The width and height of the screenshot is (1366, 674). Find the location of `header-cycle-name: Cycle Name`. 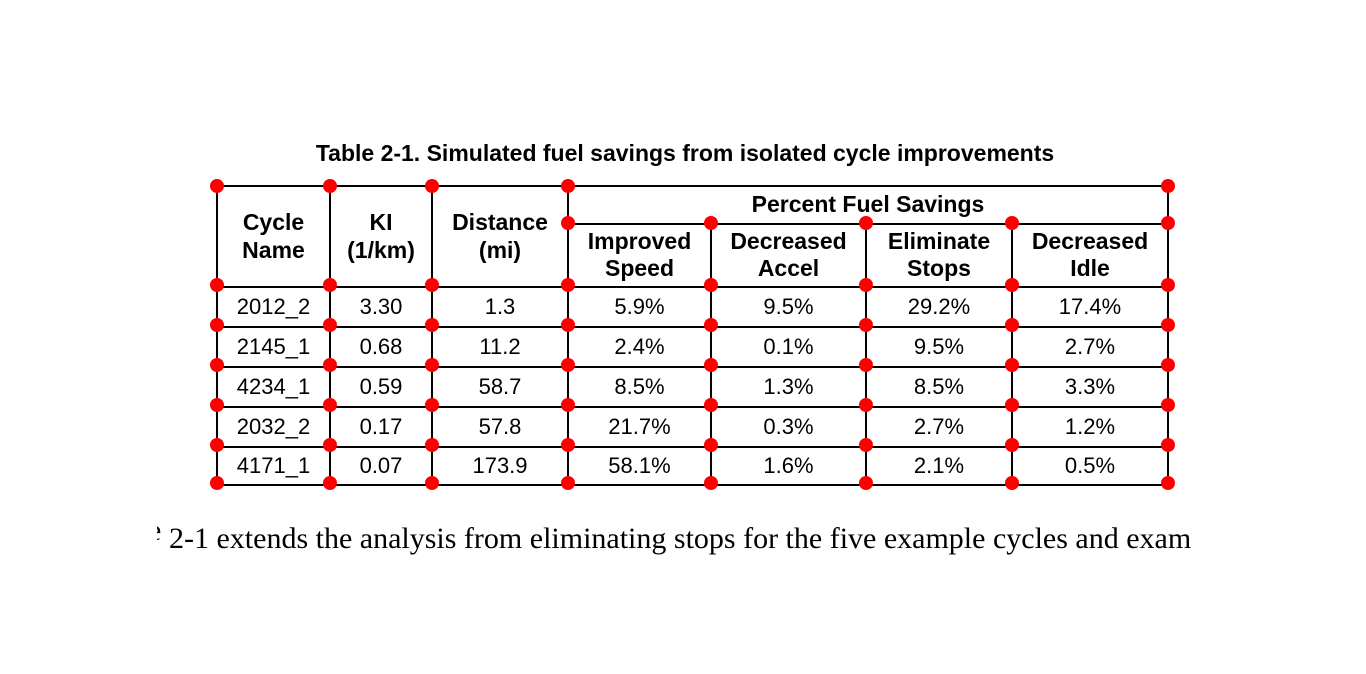

header-cycle-name: Cycle Name is located at coordinates (273, 236).